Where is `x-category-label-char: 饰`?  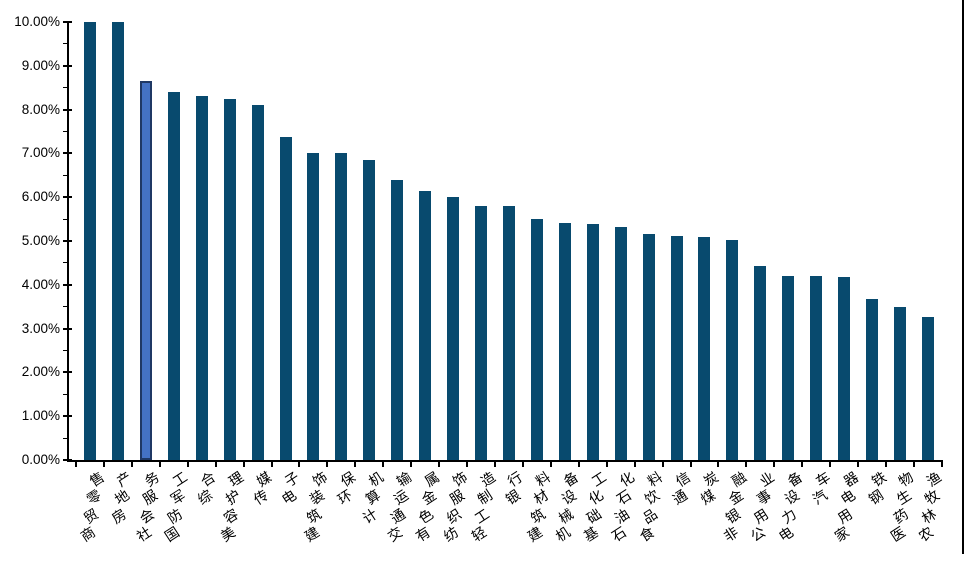
x-category-label-char: 饰 is located at coordinates (459, 479).